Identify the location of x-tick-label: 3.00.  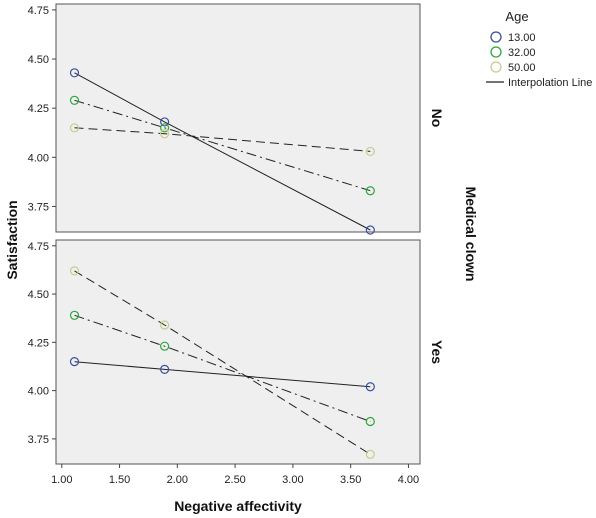
(292, 480).